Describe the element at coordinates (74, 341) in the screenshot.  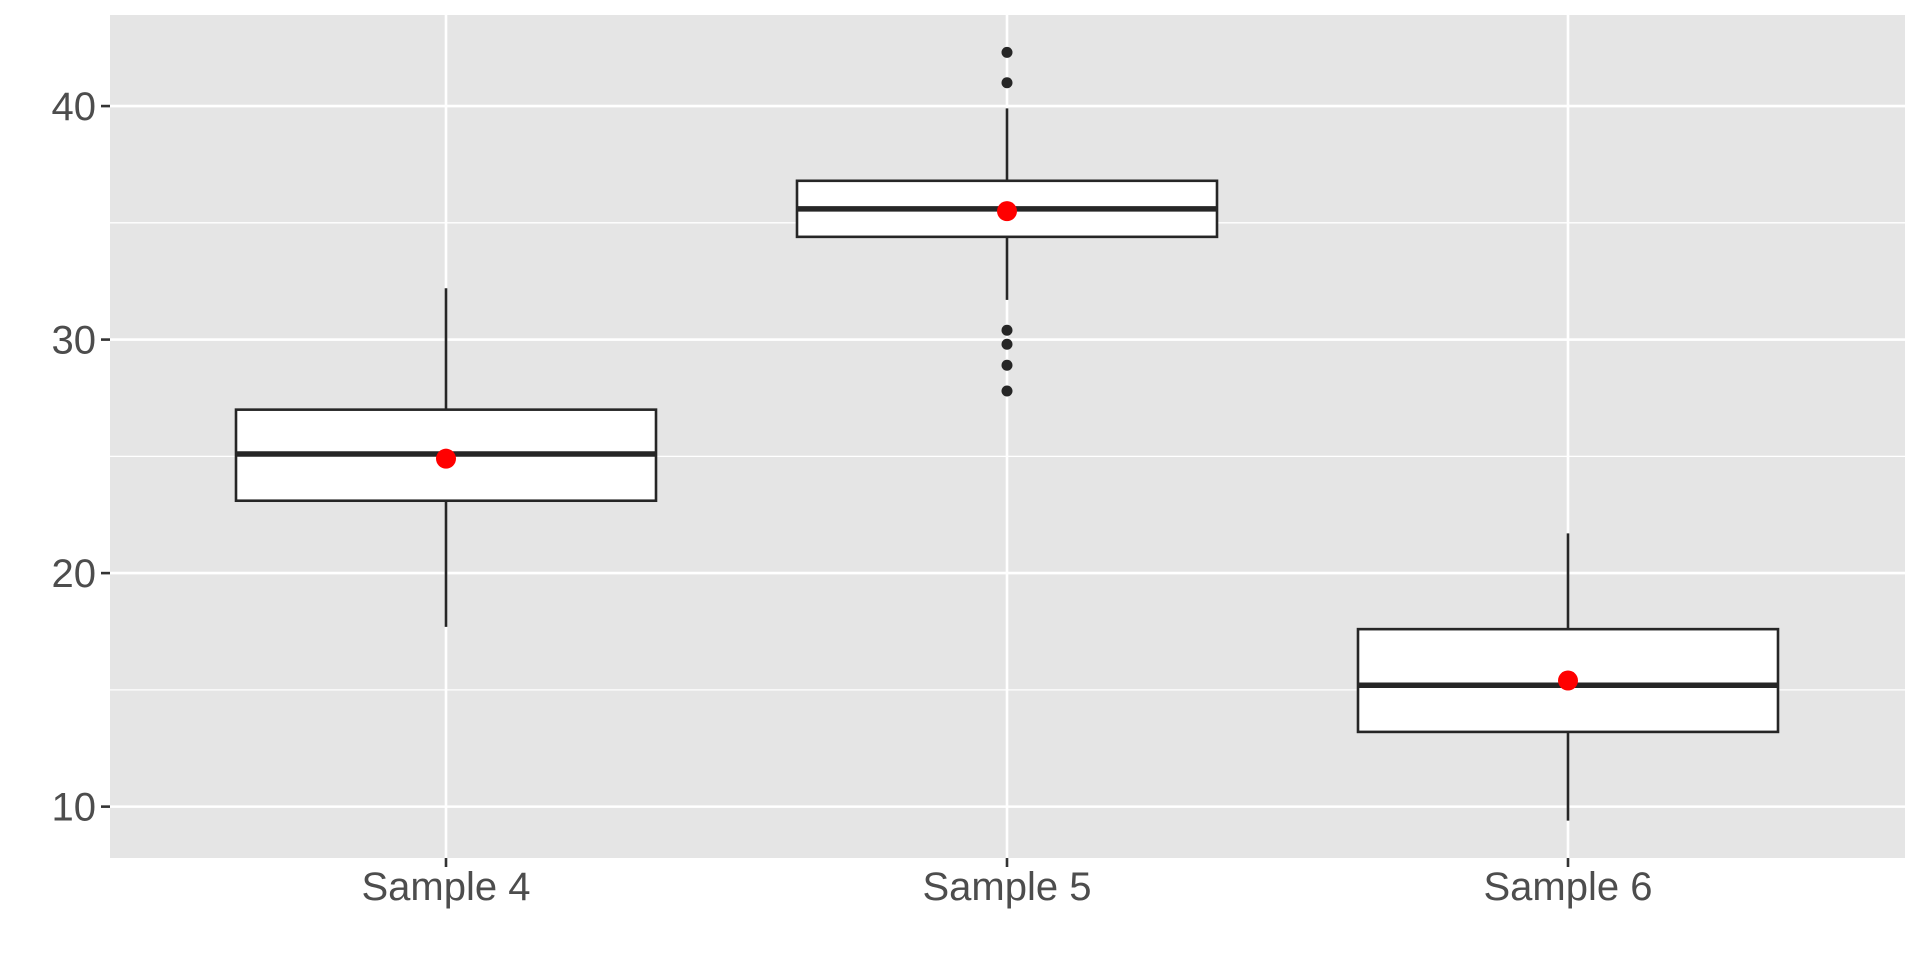
I see `y-tick-label: 30` at that location.